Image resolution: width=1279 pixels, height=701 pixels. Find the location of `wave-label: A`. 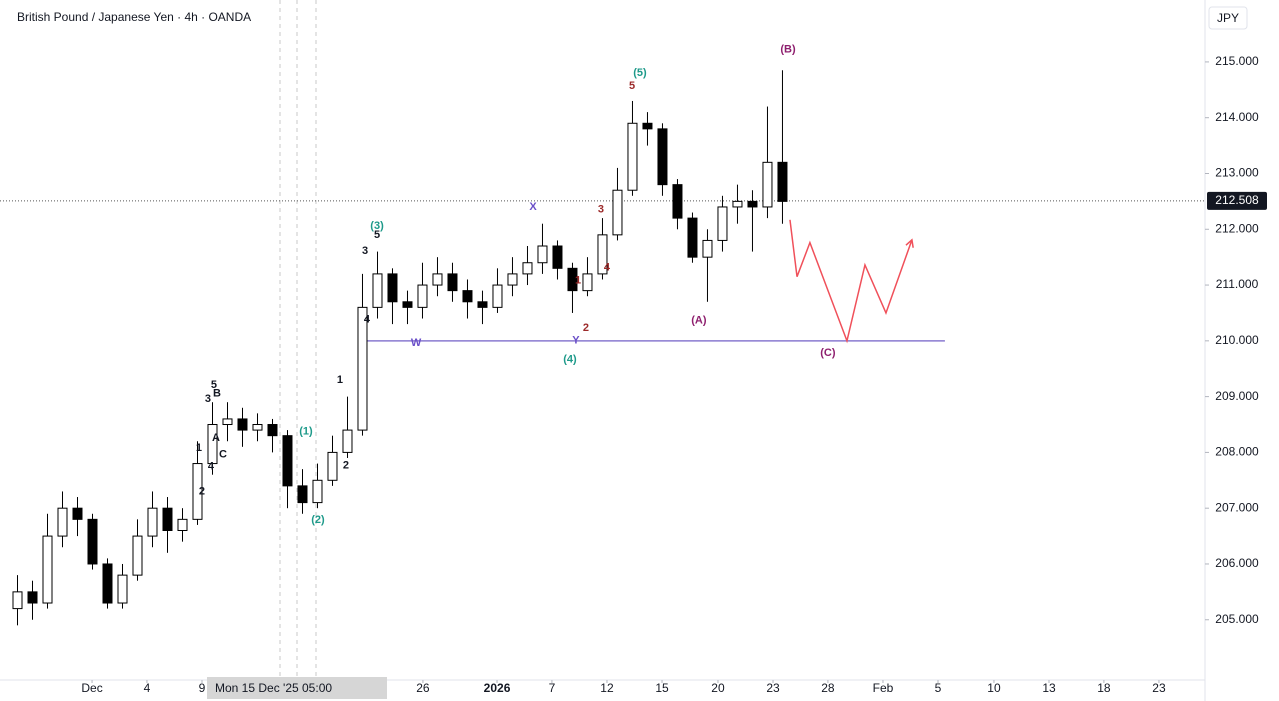

wave-label: A is located at coordinates (216, 438).